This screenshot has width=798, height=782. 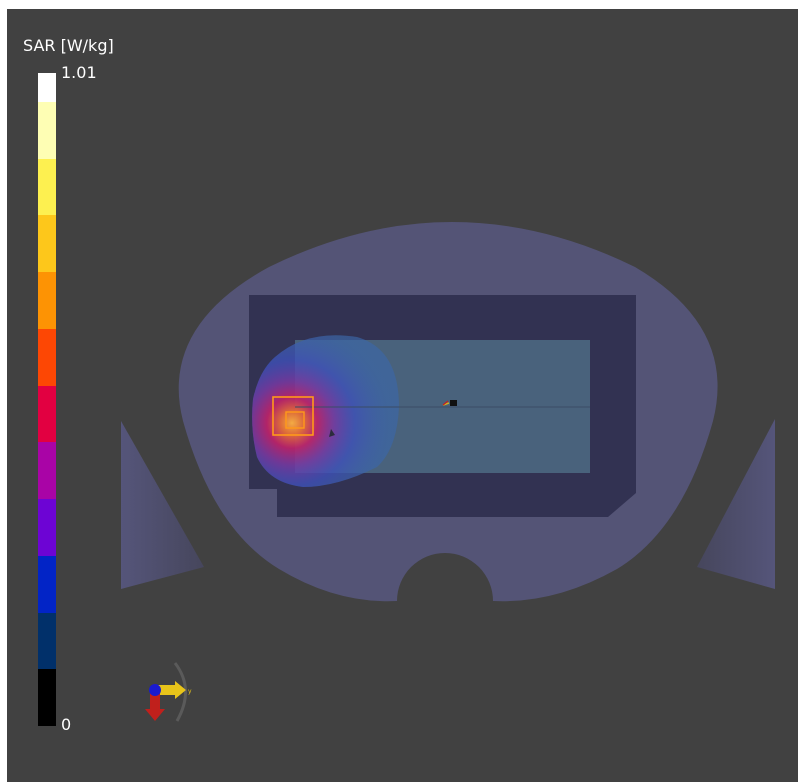 What do you see at coordinates (325, 411) in the screenshot?
I see `sar-hotspot-gradient` at bounding box center [325, 411].